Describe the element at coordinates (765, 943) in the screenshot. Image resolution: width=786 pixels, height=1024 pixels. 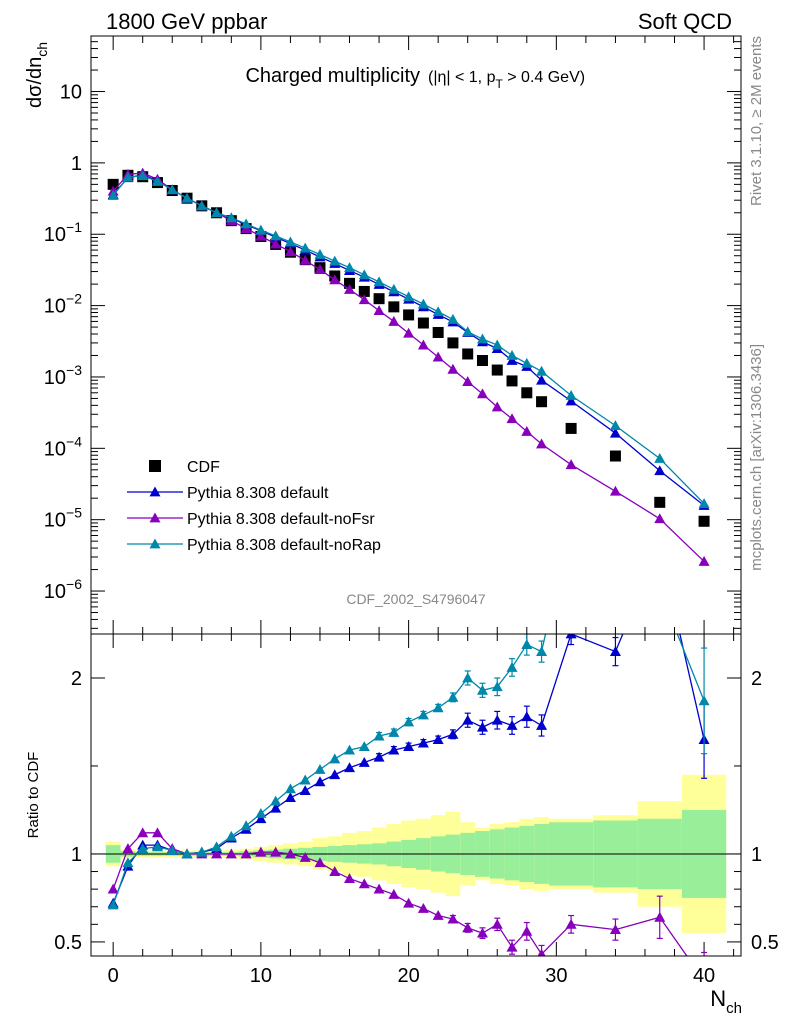
I see `ratio-y-tick-label-right: 0.5` at that location.